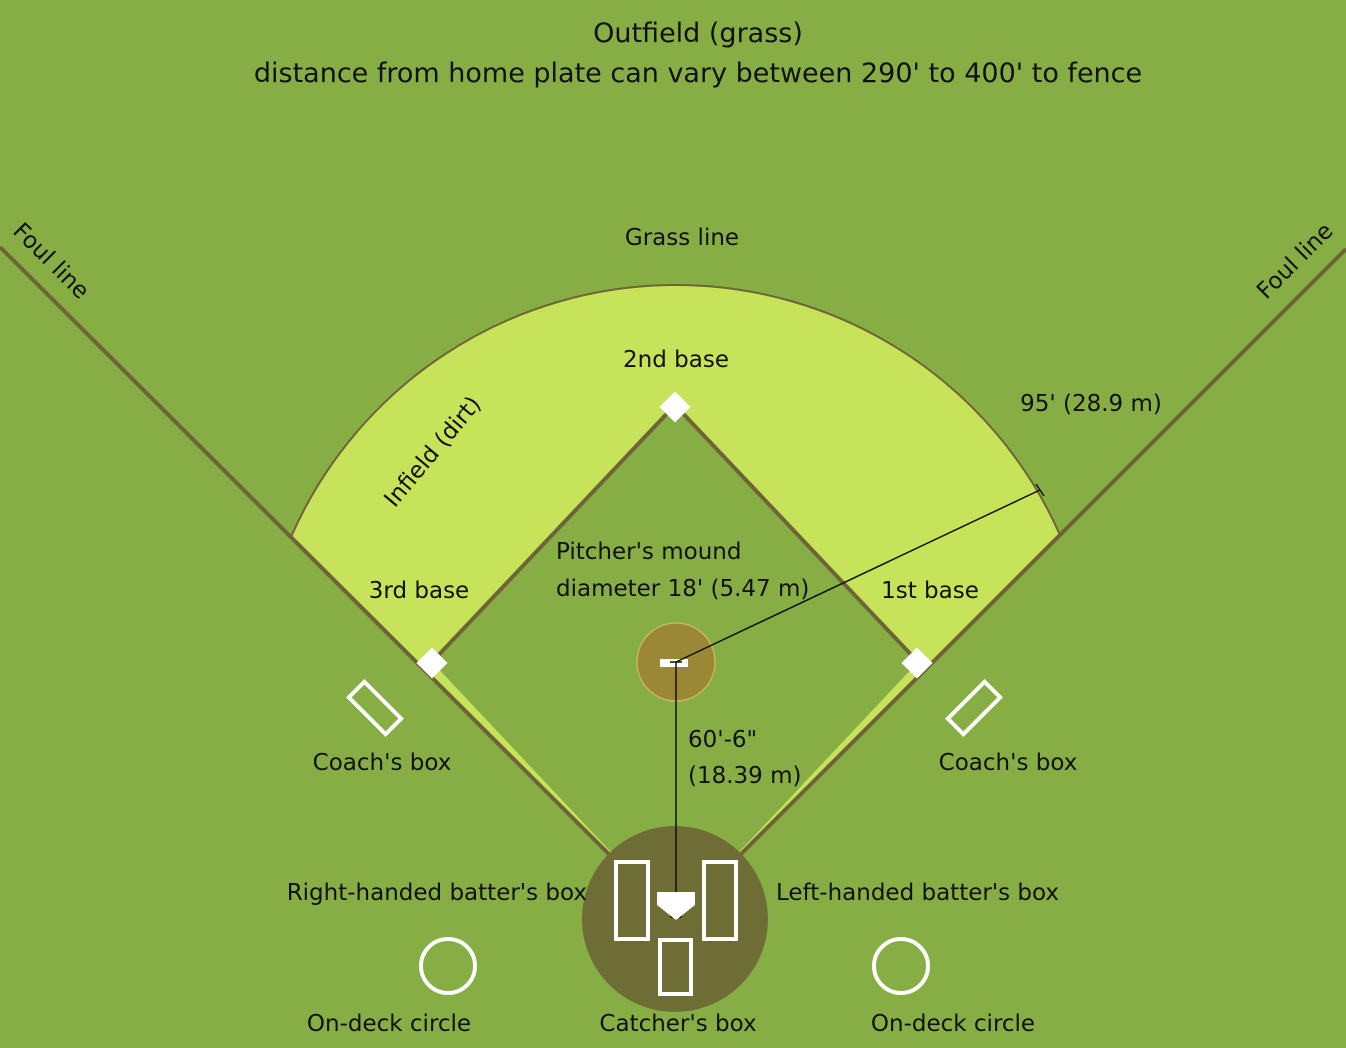 The height and width of the screenshot is (1048, 1346). Describe the element at coordinates (682, 238) in the screenshot. I see `grass-line-label: Grass line` at that location.